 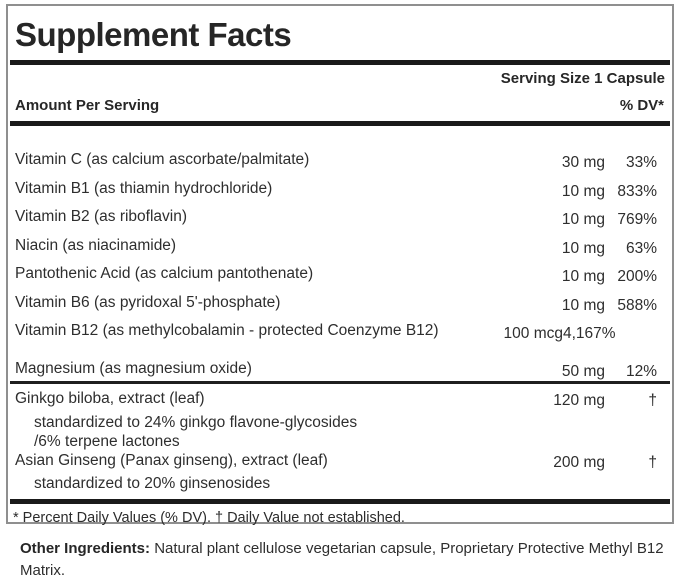 What do you see at coordinates (589, 334) in the screenshot?
I see `nutrient-dv: 4,167%` at bounding box center [589, 334].